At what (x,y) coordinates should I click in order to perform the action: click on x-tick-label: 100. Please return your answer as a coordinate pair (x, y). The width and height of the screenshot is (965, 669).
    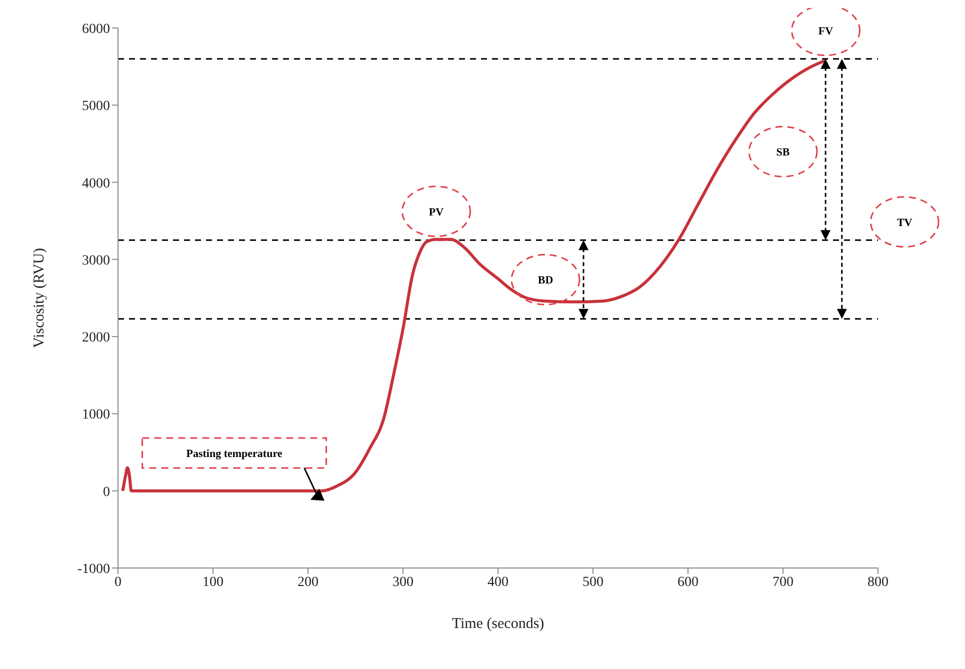
    Looking at the image, I should click on (213, 582).